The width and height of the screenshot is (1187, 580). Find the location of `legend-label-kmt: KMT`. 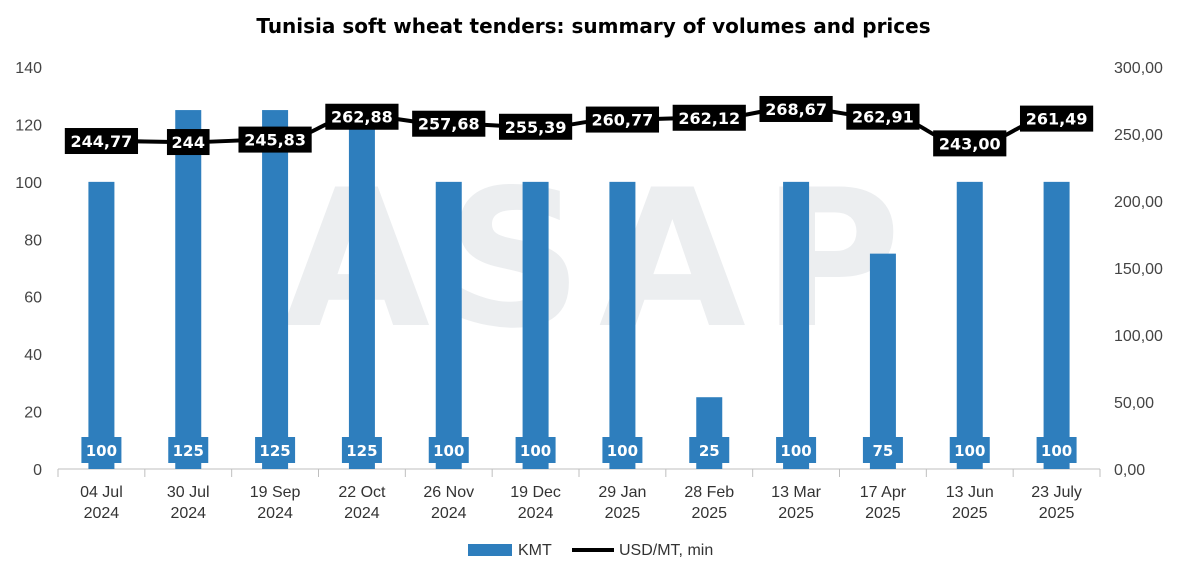

legend-label-kmt: KMT is located at coordinates (535, 550).